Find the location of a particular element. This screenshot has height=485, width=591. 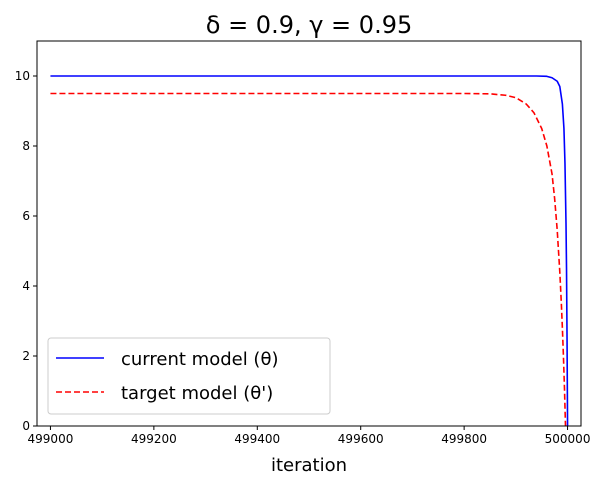

chart-title: δ = 0.9, γ = 0.95 is located at coordinates (309, 25).